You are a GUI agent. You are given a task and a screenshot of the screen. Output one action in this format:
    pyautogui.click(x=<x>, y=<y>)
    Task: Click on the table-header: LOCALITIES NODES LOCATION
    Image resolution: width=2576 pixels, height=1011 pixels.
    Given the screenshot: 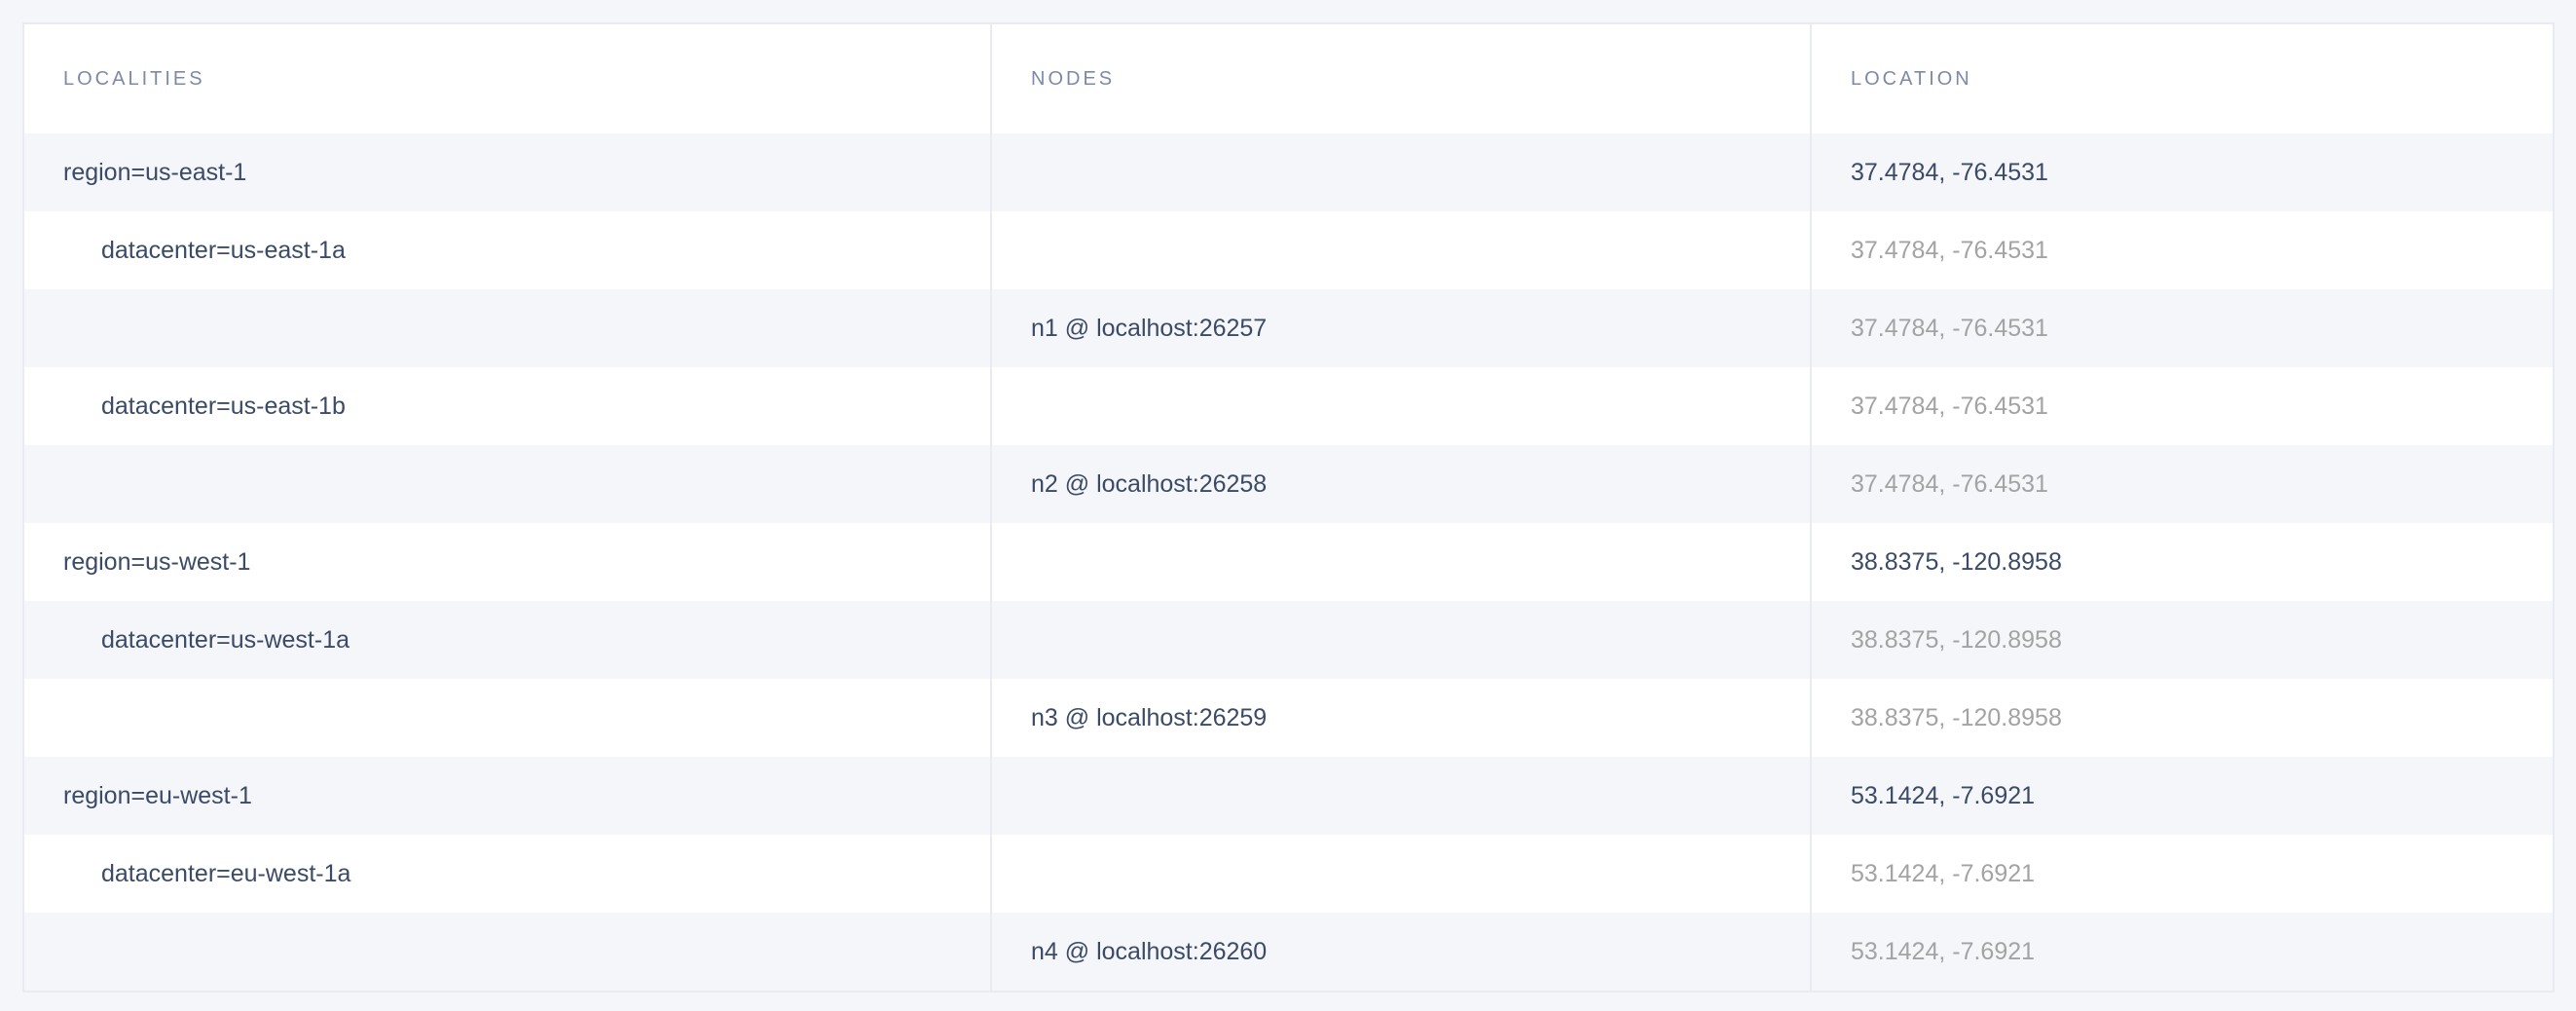 What is the action you would take?
    pyautogui.click(x=1288, y=78)
    